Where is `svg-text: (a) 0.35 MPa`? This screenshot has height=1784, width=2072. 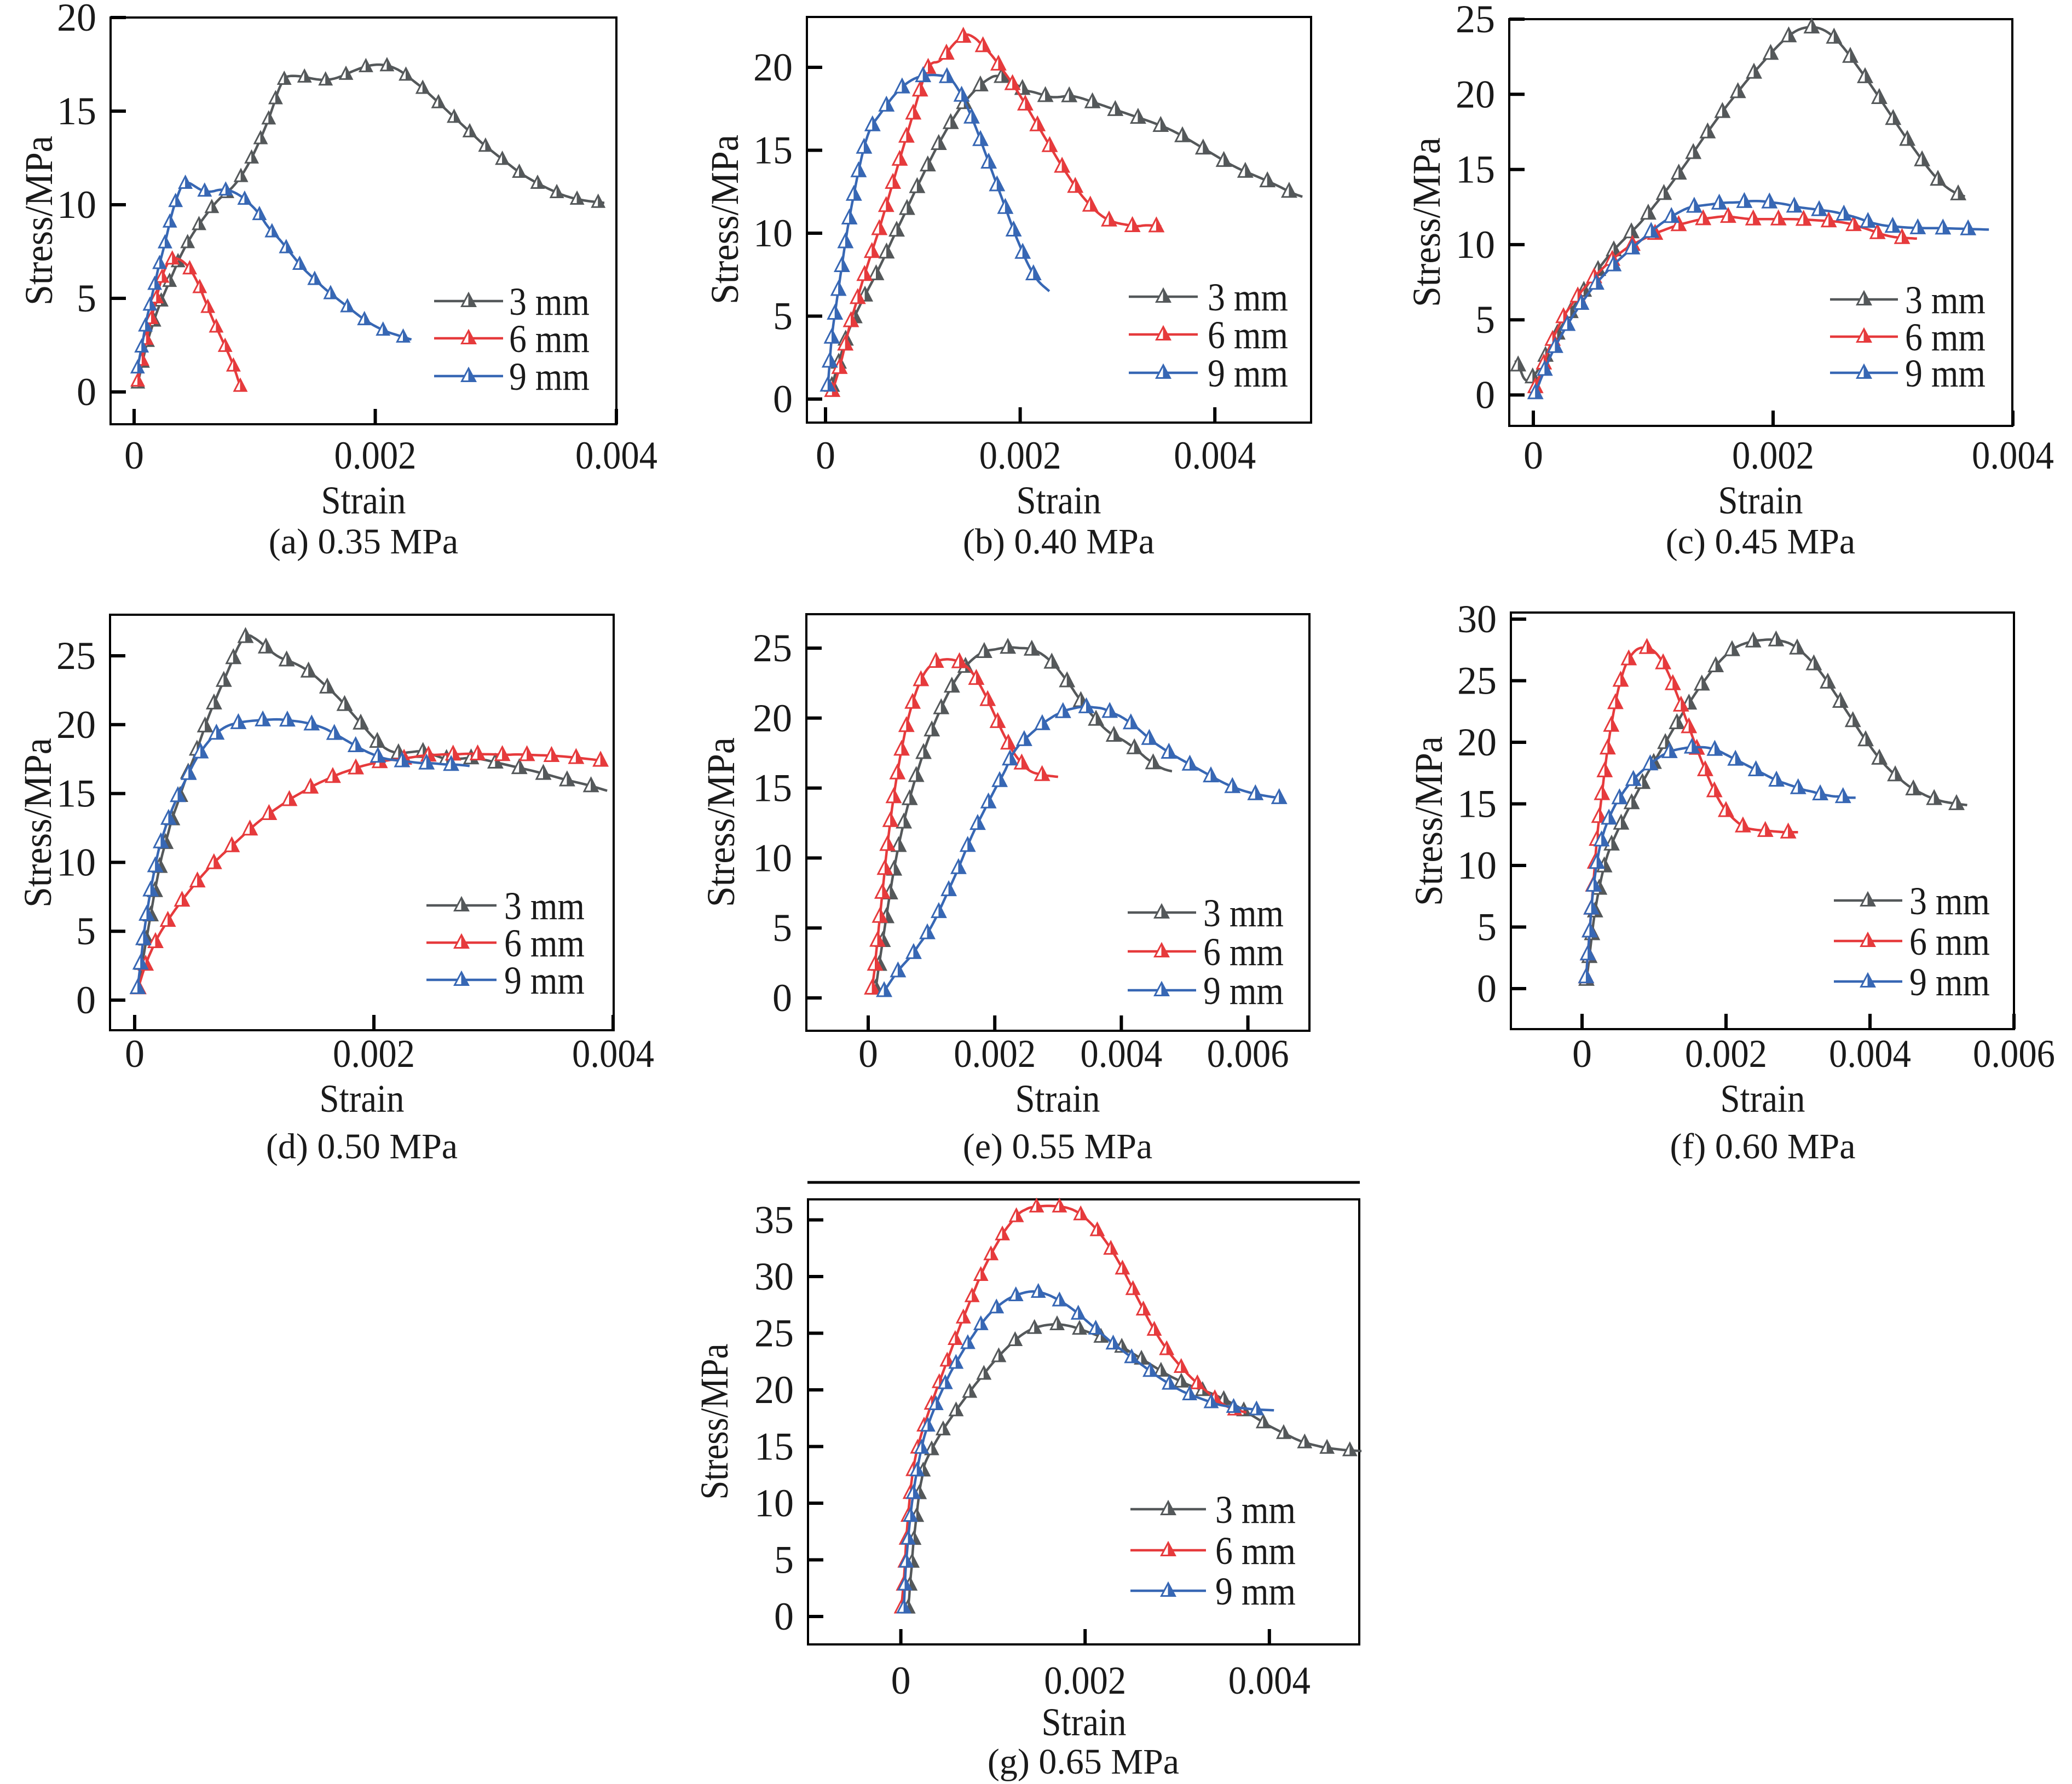
svg-text: (a) 0.35 MPa is located at coordinates (363, 542).